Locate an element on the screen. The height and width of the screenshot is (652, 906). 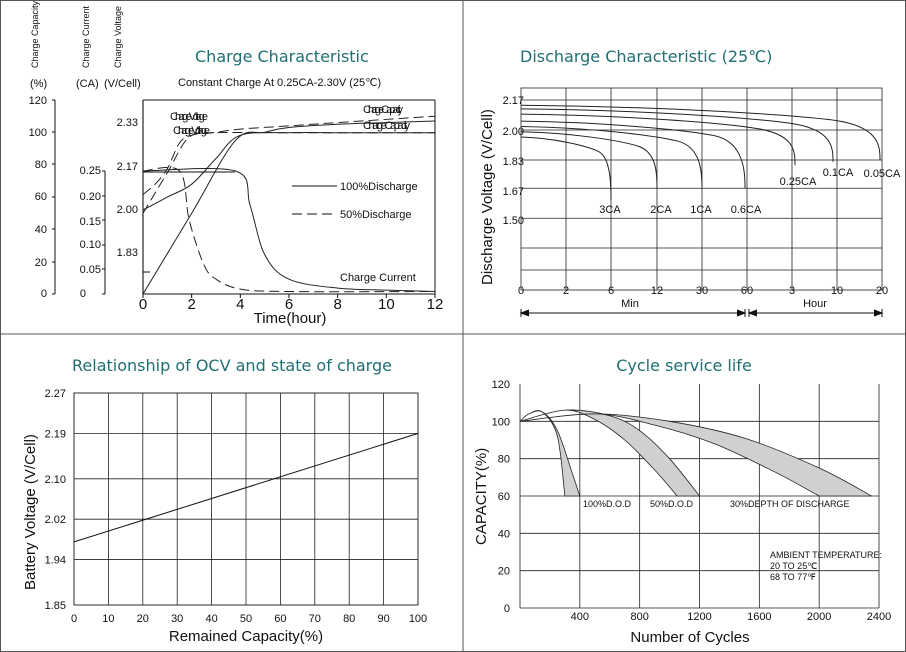
axis-ticks-voltage: 2.33 2.17 2.00 1.83 is located at coordinates (127, 188).